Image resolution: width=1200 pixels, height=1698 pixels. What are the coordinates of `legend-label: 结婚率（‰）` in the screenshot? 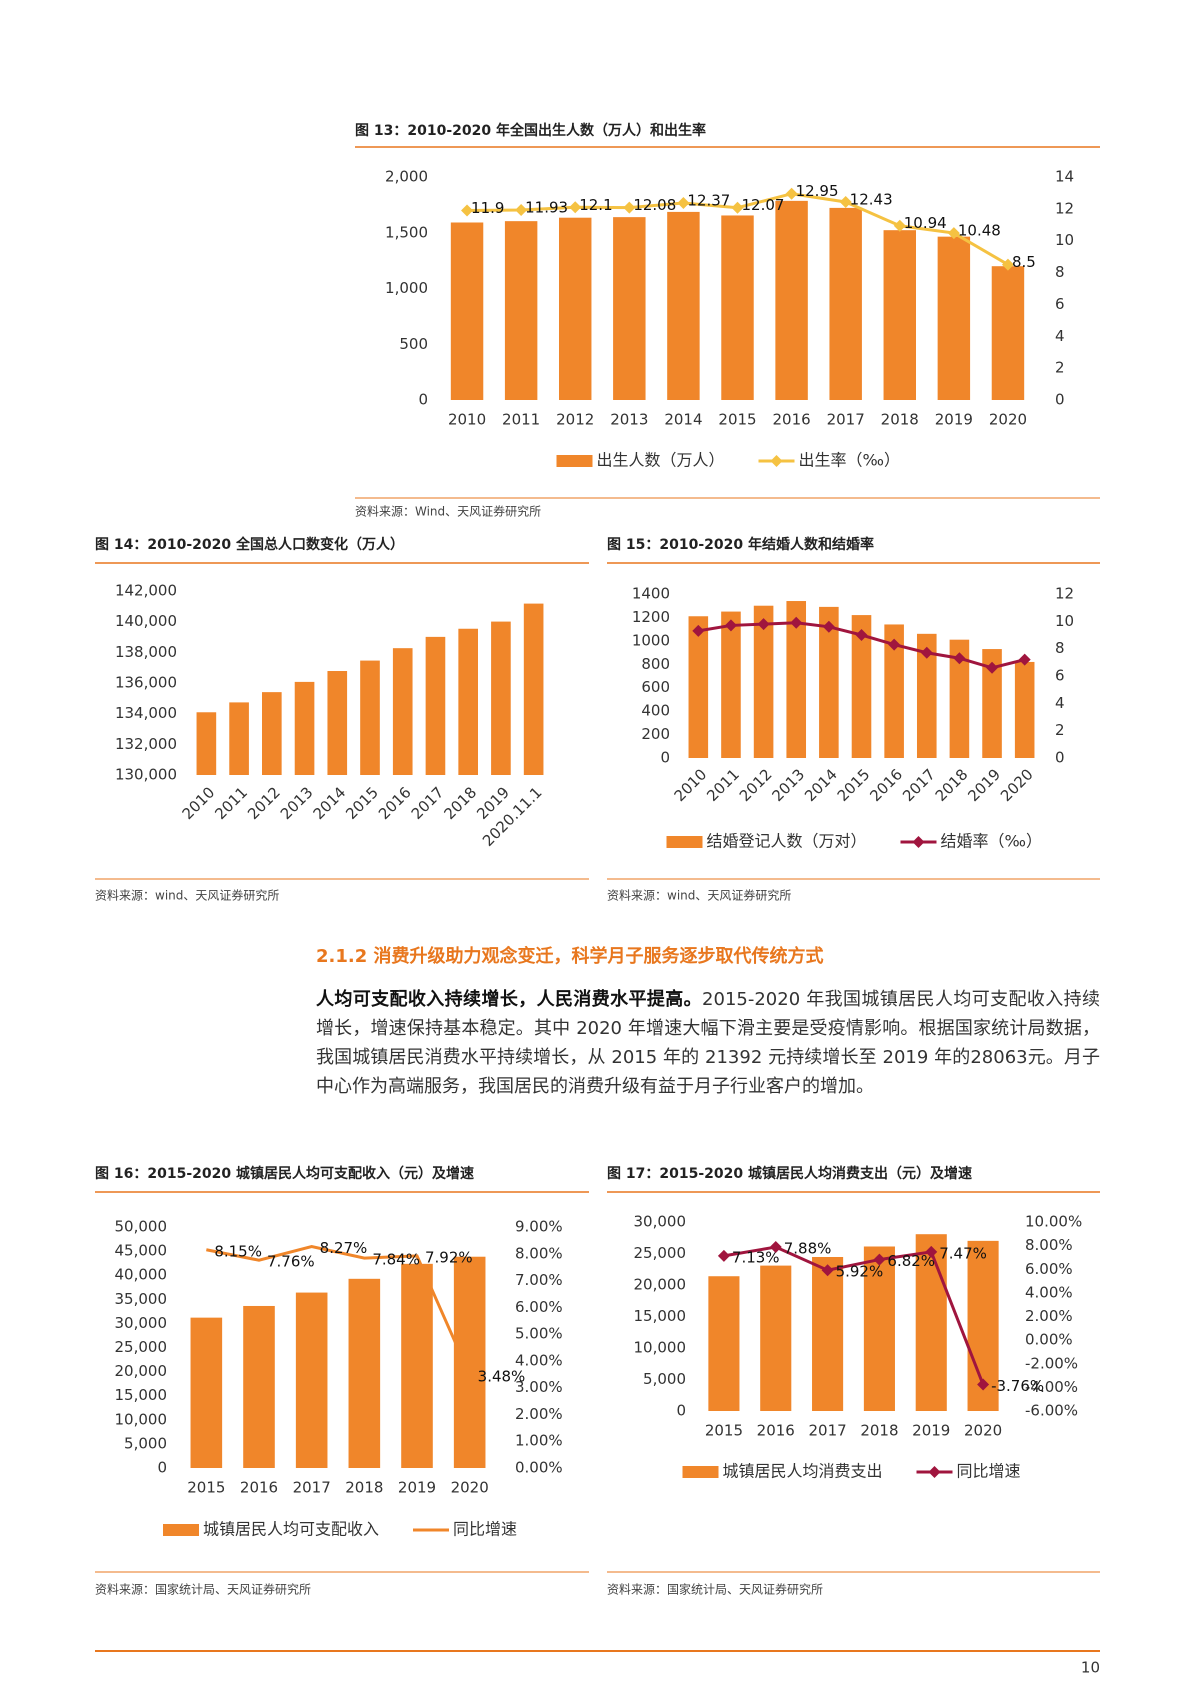 It's located at (991, 841).